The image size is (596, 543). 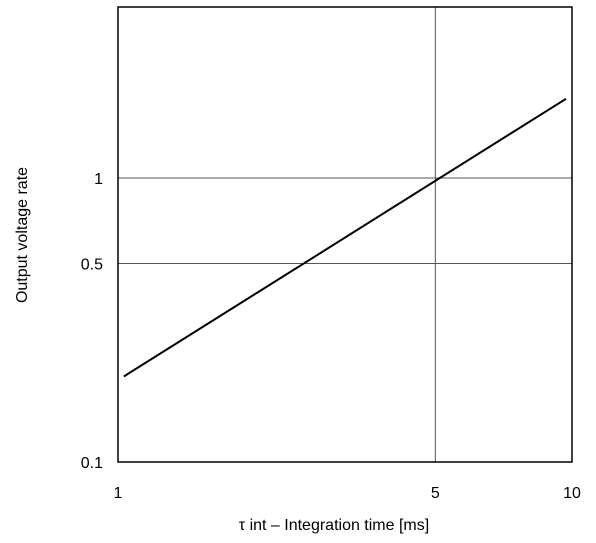 I want to click on x-tick-labels: 1 5 10, so click(x=347, y=493).